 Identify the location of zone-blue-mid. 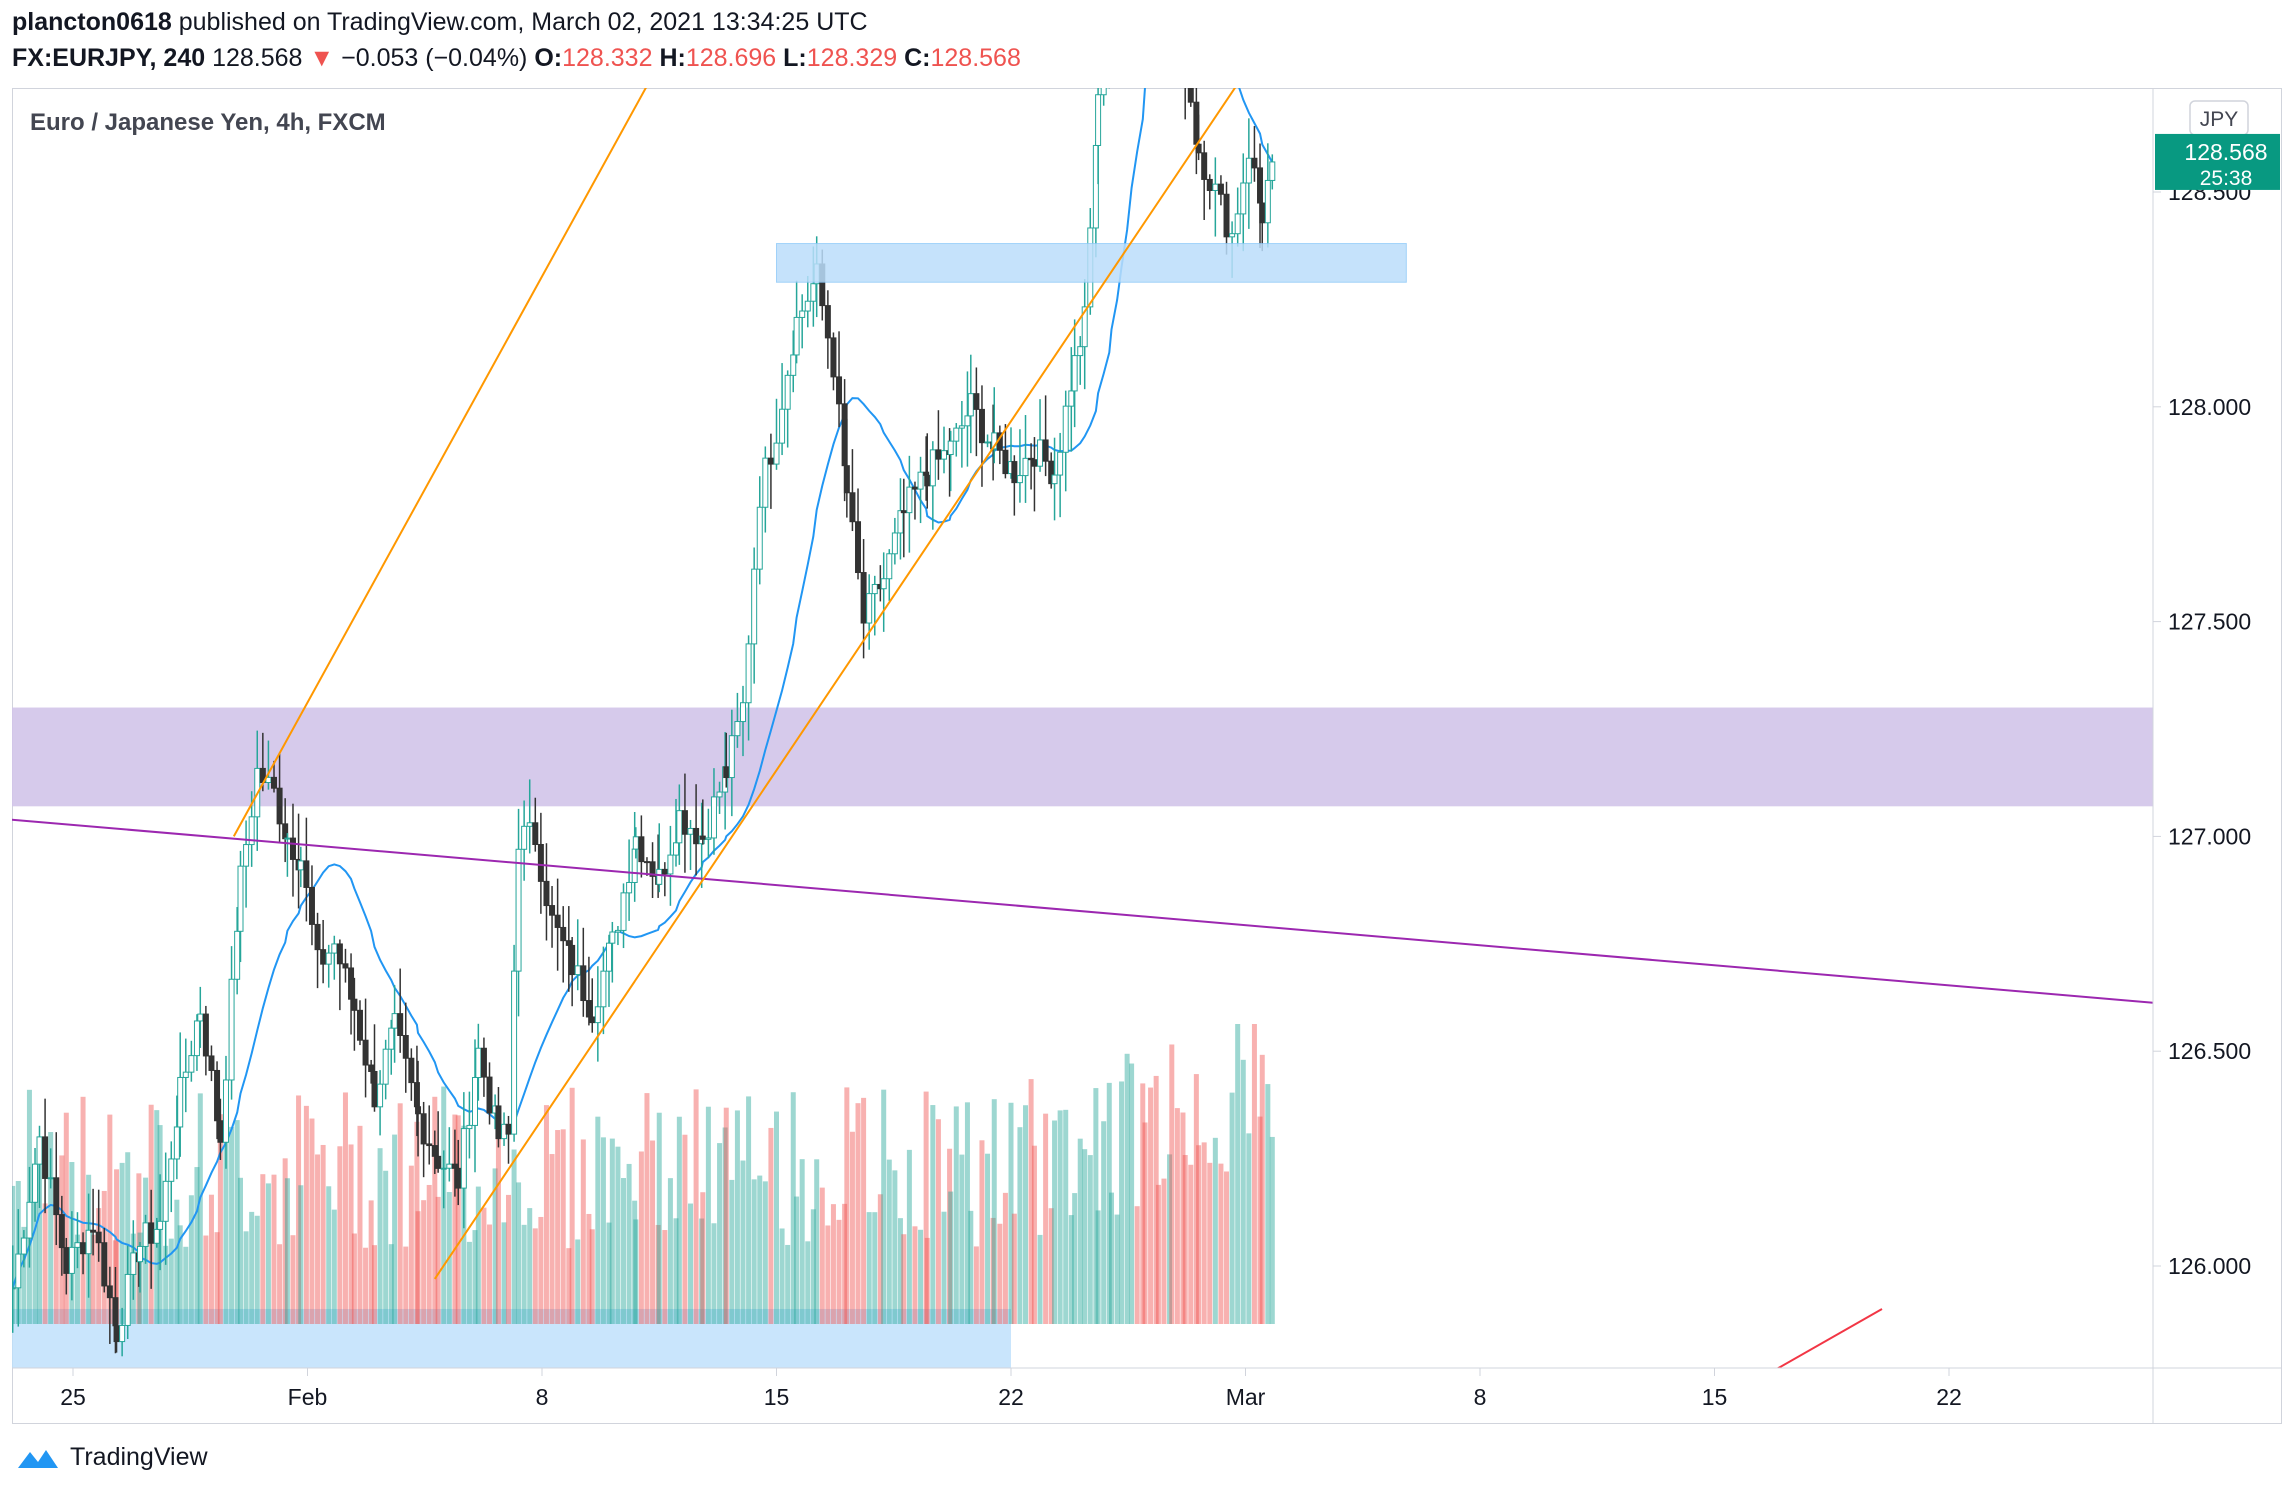
(1091, 263).